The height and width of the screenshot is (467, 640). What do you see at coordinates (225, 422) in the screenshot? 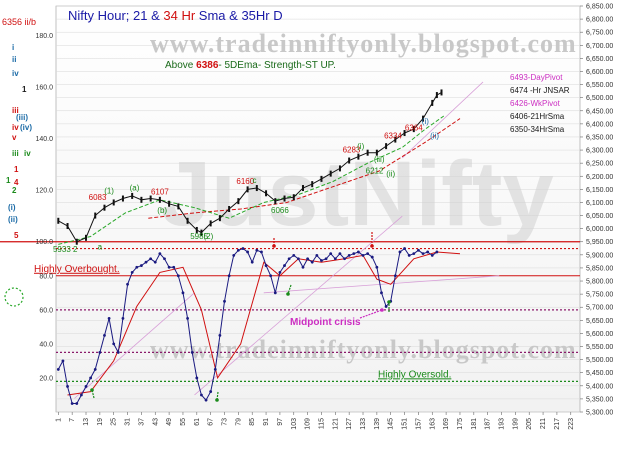
I see `x-tick-label: 73` at bounding box center [225, 422].